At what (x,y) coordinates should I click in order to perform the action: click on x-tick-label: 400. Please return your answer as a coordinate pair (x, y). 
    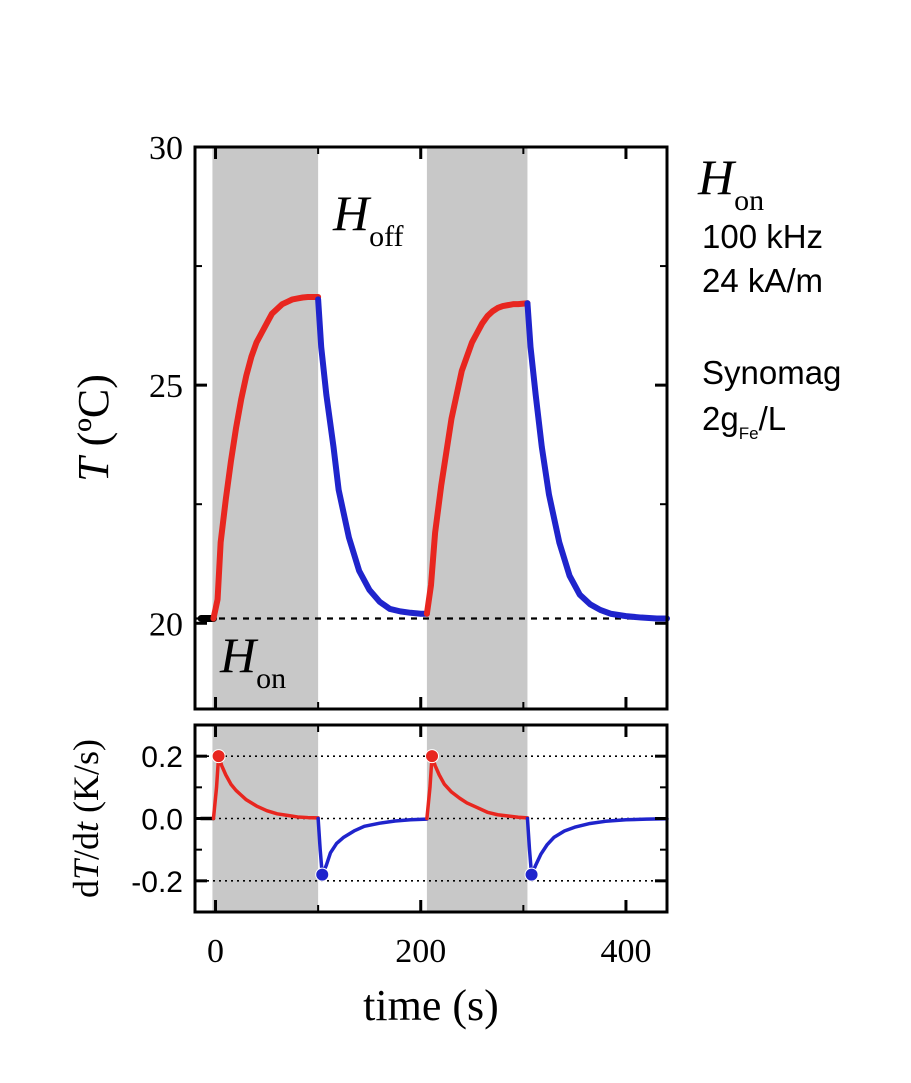
    Looking at the image, I should click on (625, 951).